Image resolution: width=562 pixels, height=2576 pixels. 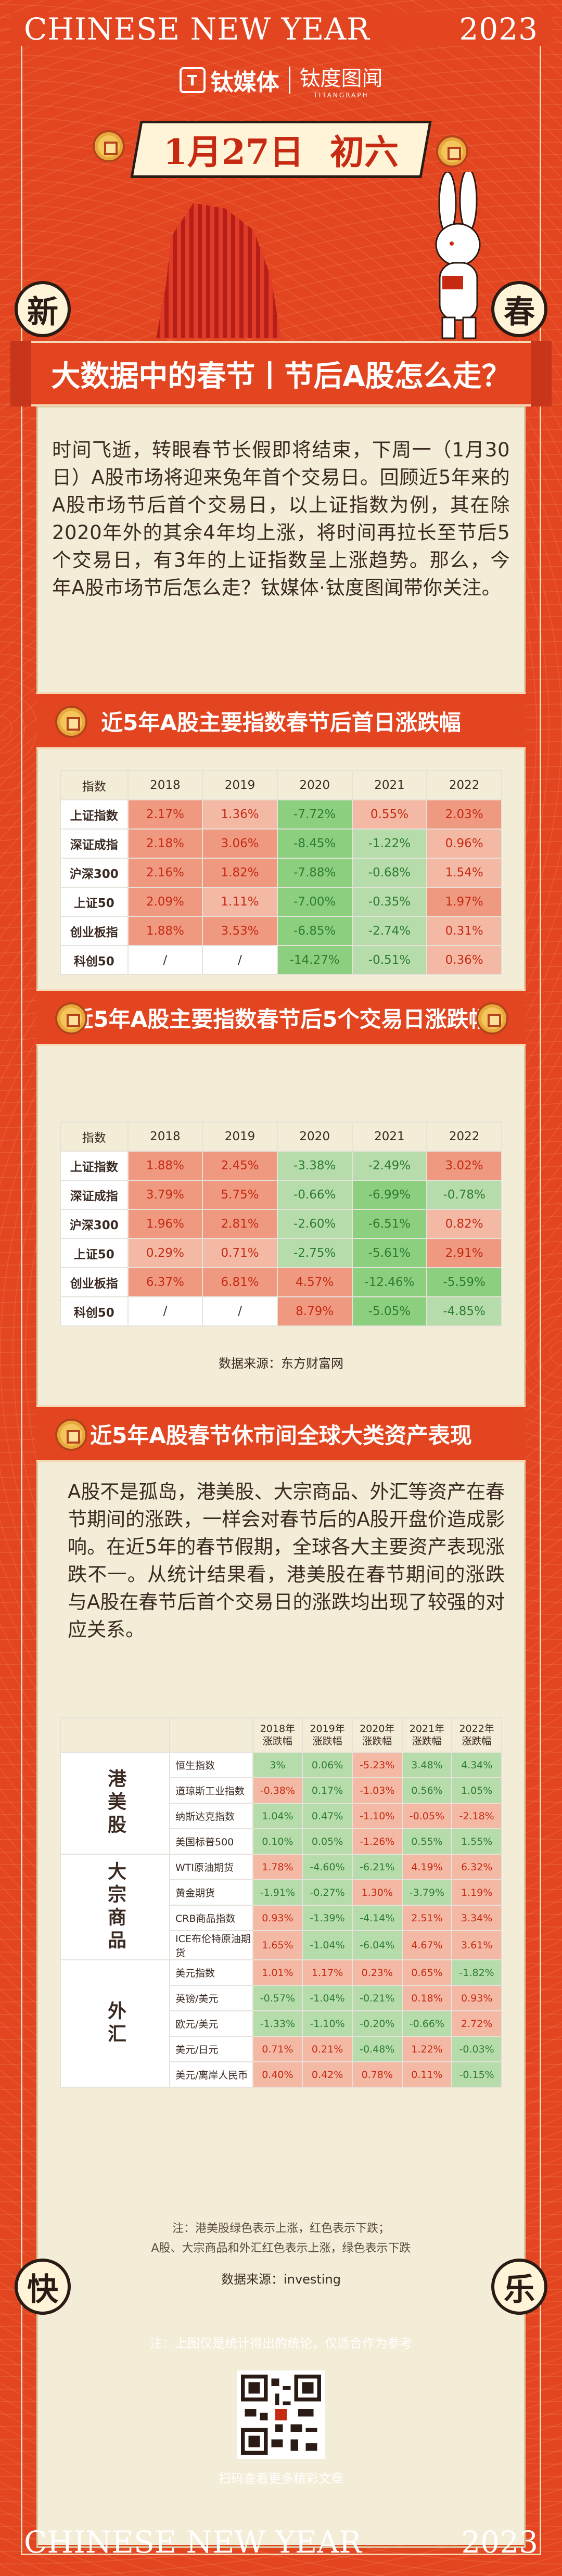 What do you see at coordinates (277, 1972) in the screenshot?
I see `value-cell: 1.01%` at bounding box center [277, 1972].